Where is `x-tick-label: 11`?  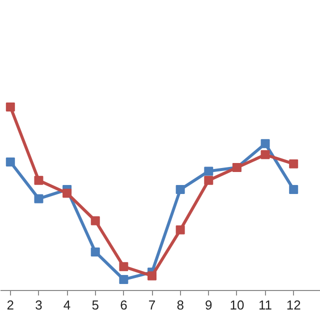
x-tick-label: 11 is located at coordinates (265, 305).